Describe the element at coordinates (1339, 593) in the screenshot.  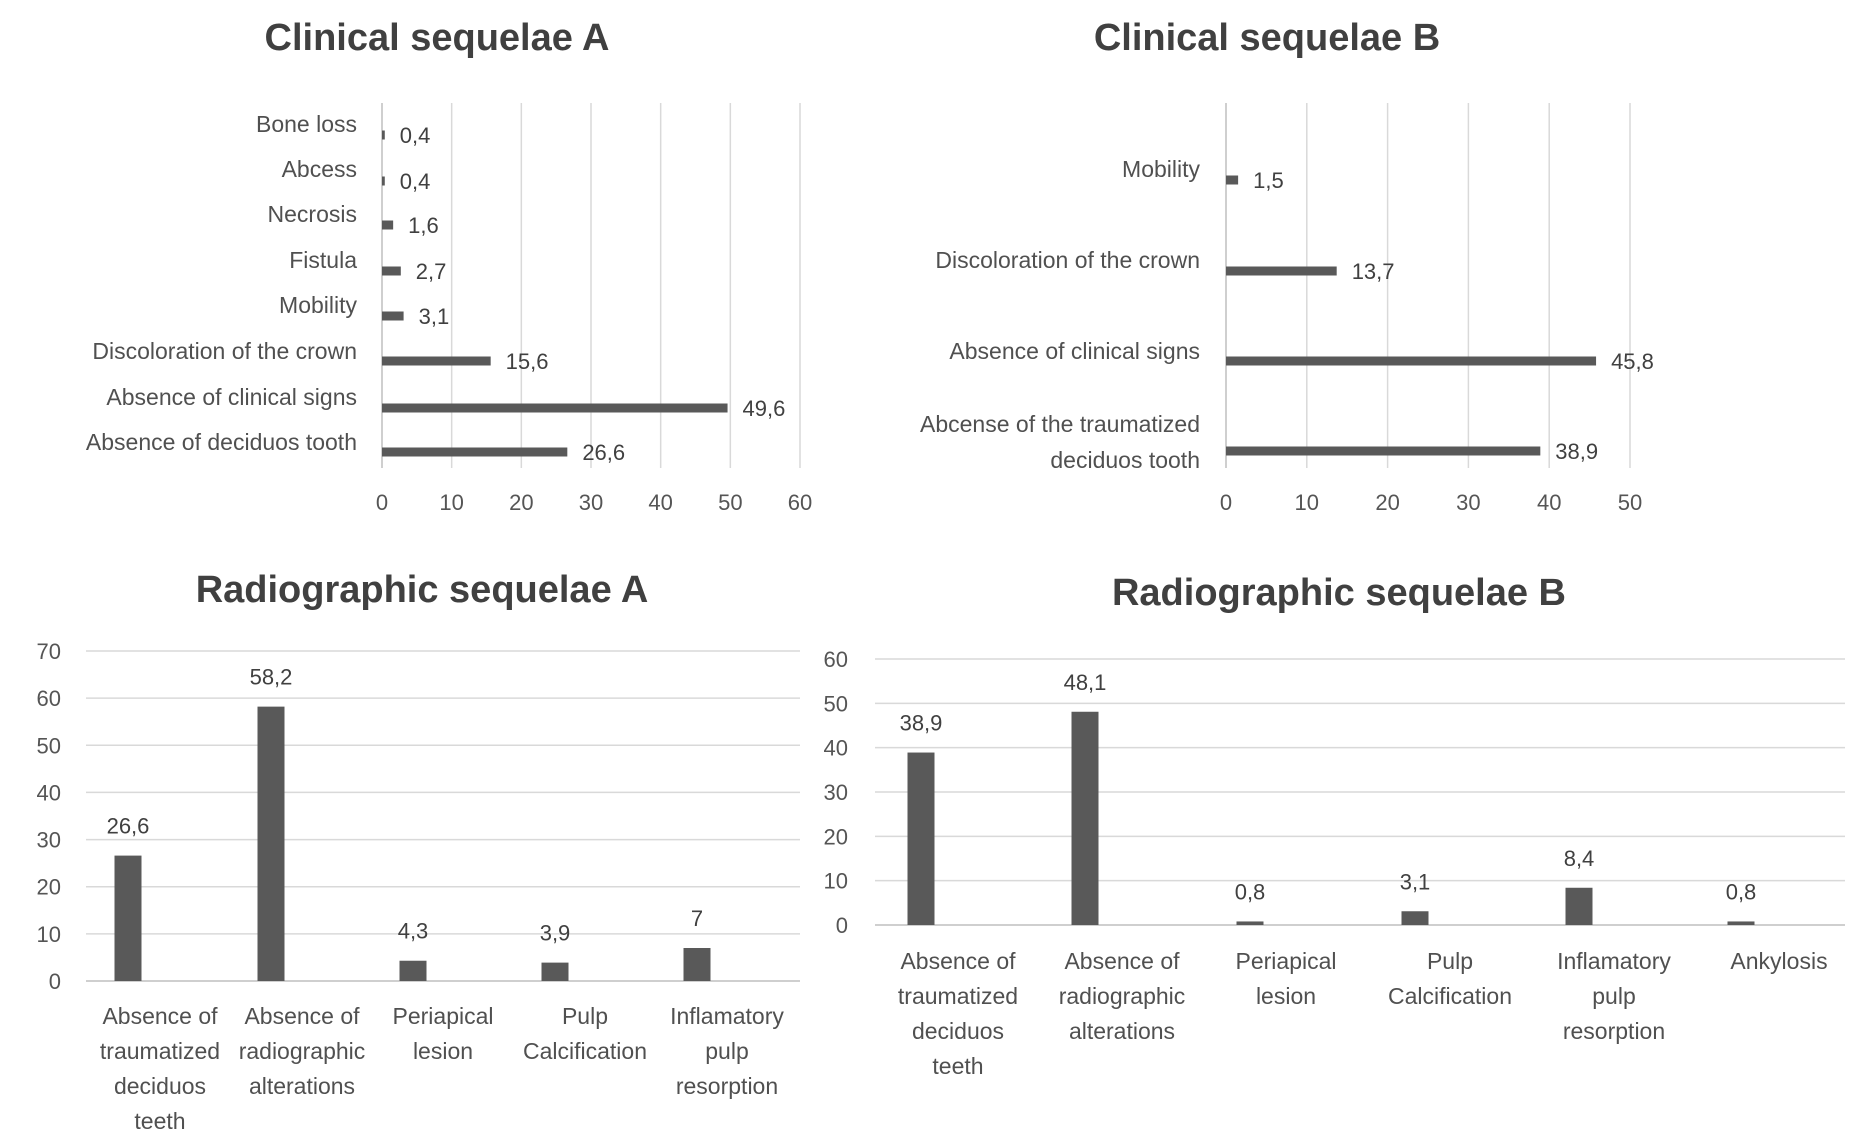
I see `chart-title-radiographic-b: Radiographic sequelae B` at that location.